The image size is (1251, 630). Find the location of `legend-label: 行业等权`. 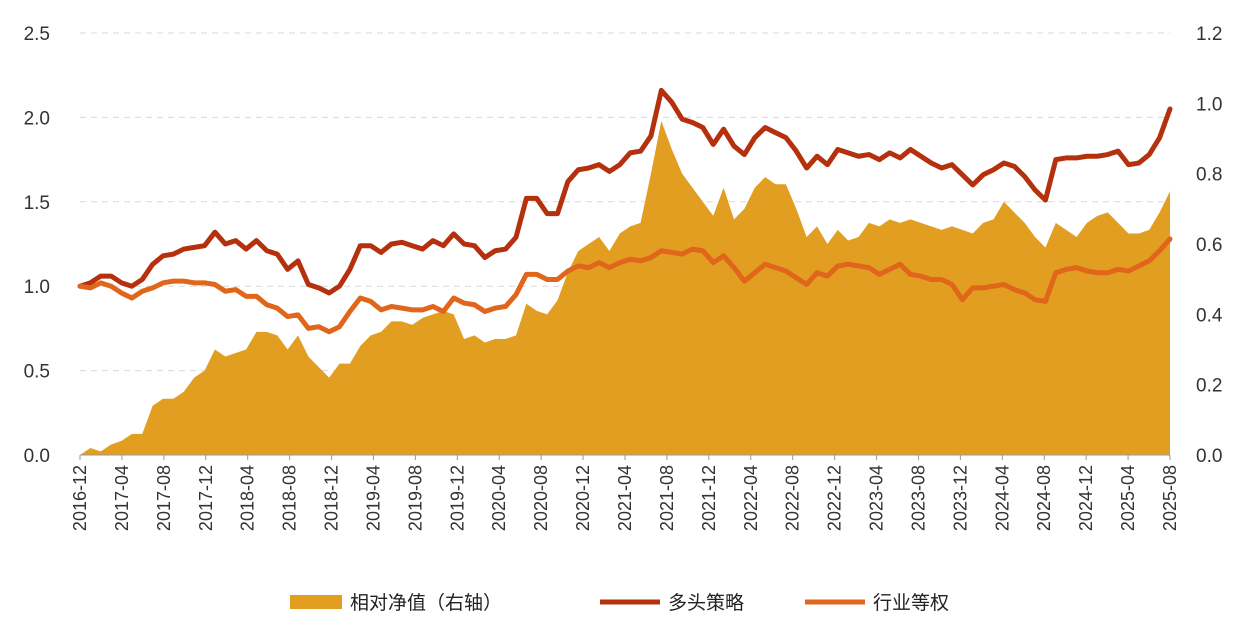

legend-label: 行业等权 is located at coordinates (911, 603).